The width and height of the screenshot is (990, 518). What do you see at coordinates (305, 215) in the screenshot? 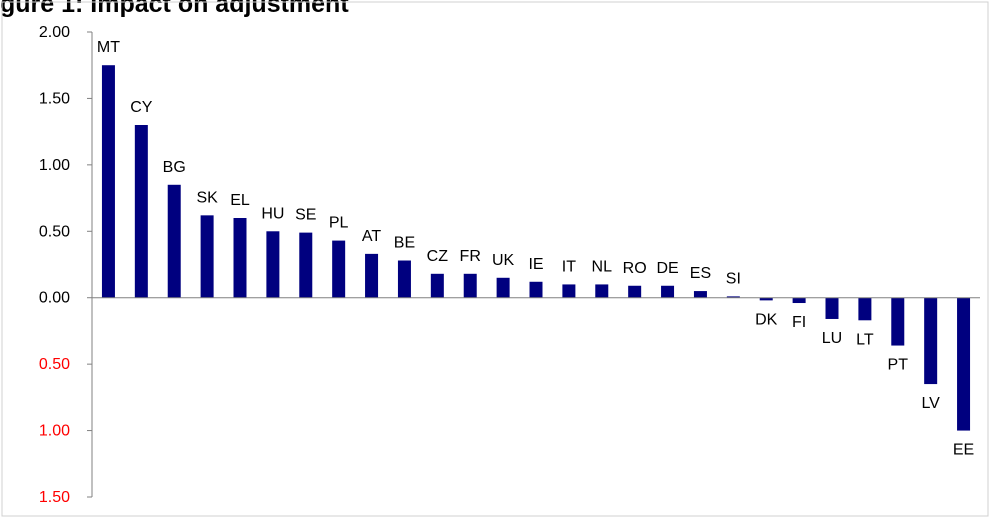
I see `bar-label-se: SE` at bounding box center [305, 215].